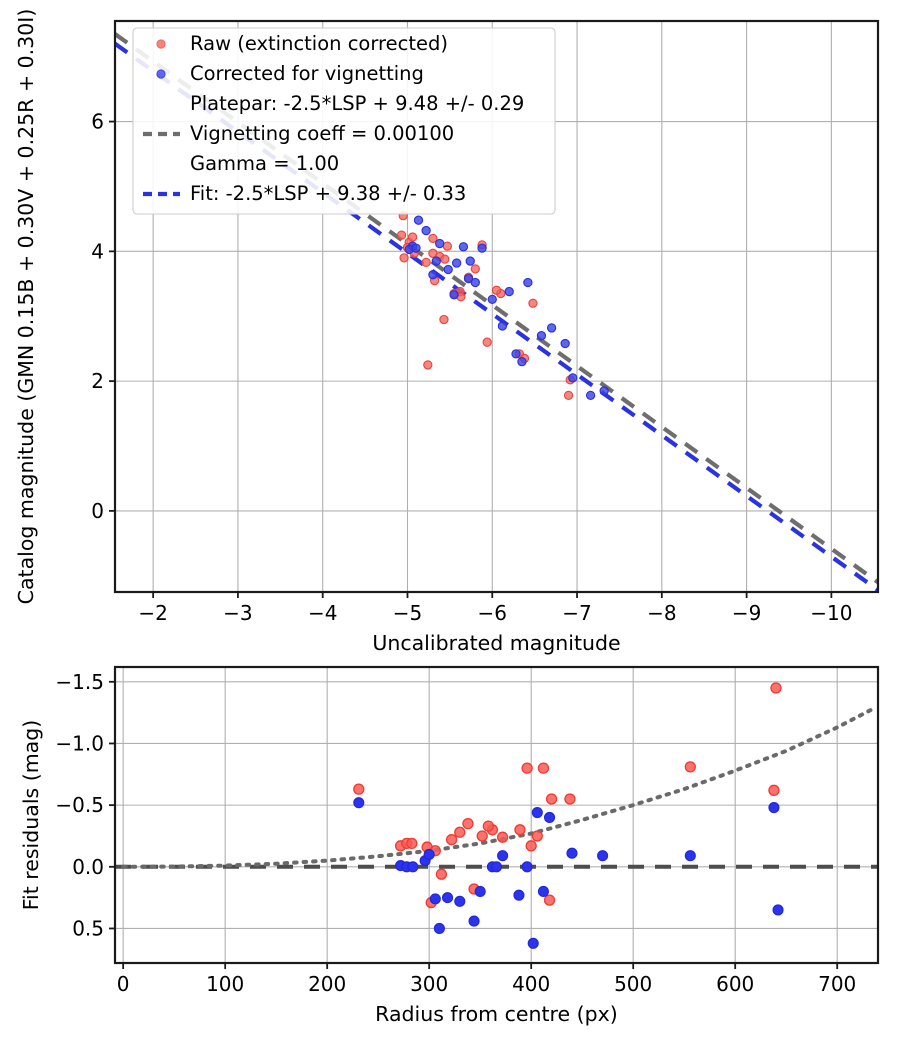 This screenshot has height=1050, width=900. What do you see at coordinates (123, 984) in the screenshot?
I see `xtick-label: 0` at bounding box center [123, 984].